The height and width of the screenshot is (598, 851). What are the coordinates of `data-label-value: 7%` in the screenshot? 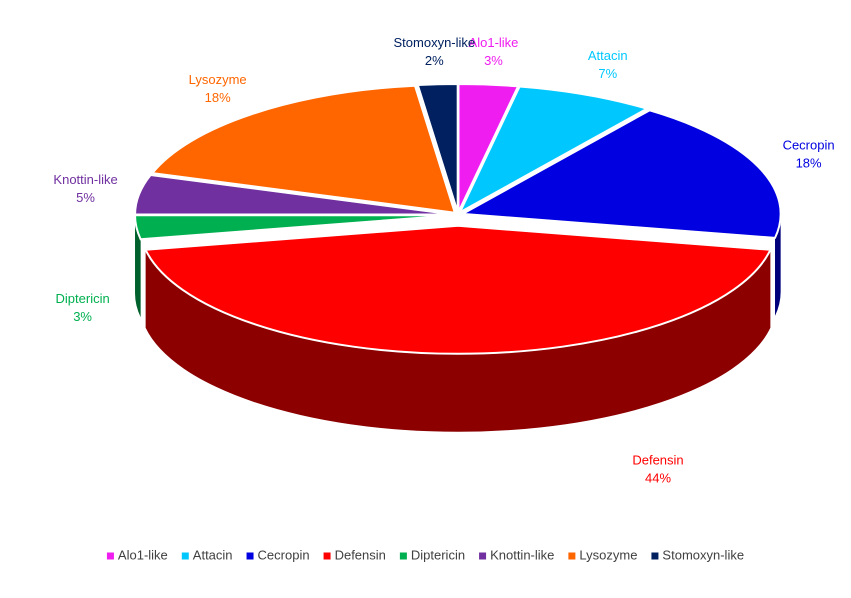 It's located at (607, 73).